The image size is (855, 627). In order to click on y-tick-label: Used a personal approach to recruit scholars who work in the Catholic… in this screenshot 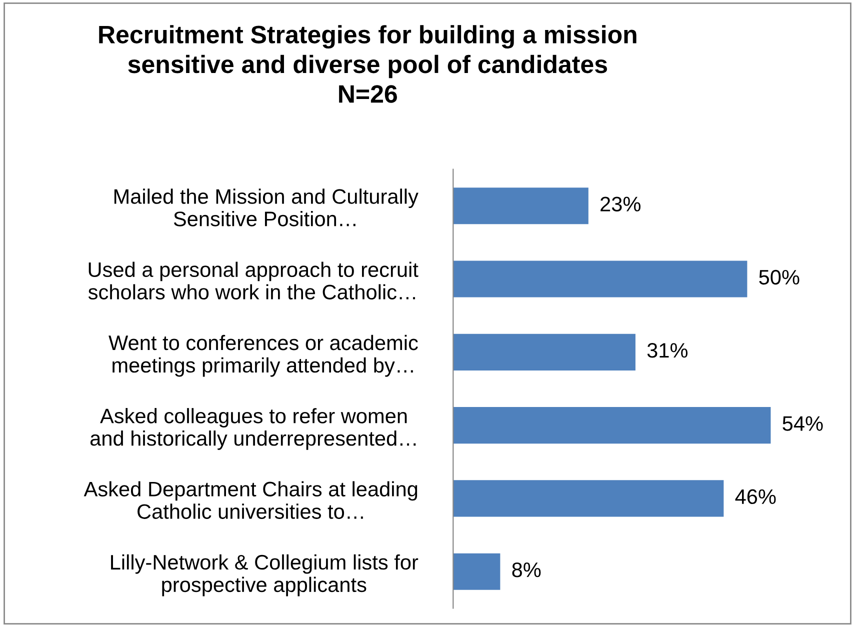, I will do `click(253, 281)`.